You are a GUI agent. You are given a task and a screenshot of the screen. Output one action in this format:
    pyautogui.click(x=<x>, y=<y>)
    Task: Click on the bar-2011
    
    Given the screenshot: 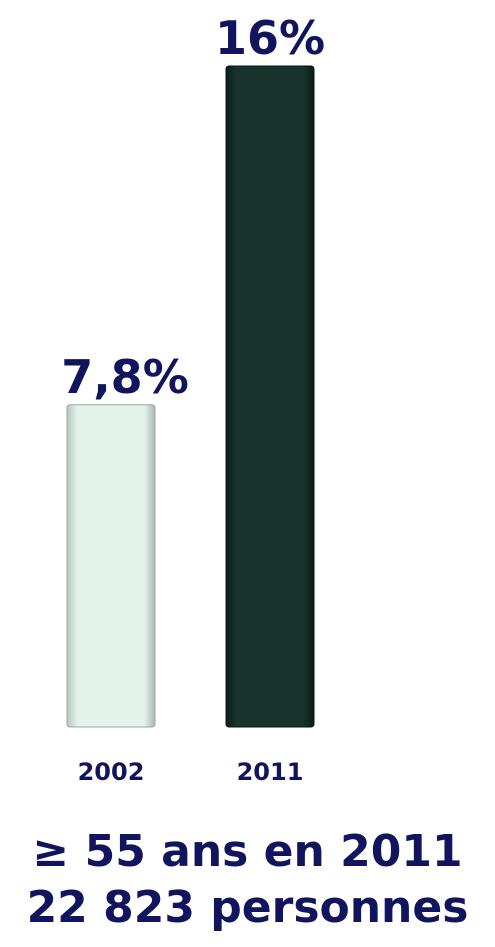 What is the action you would take?
    pyautogui.click(x=270, y=396)
    